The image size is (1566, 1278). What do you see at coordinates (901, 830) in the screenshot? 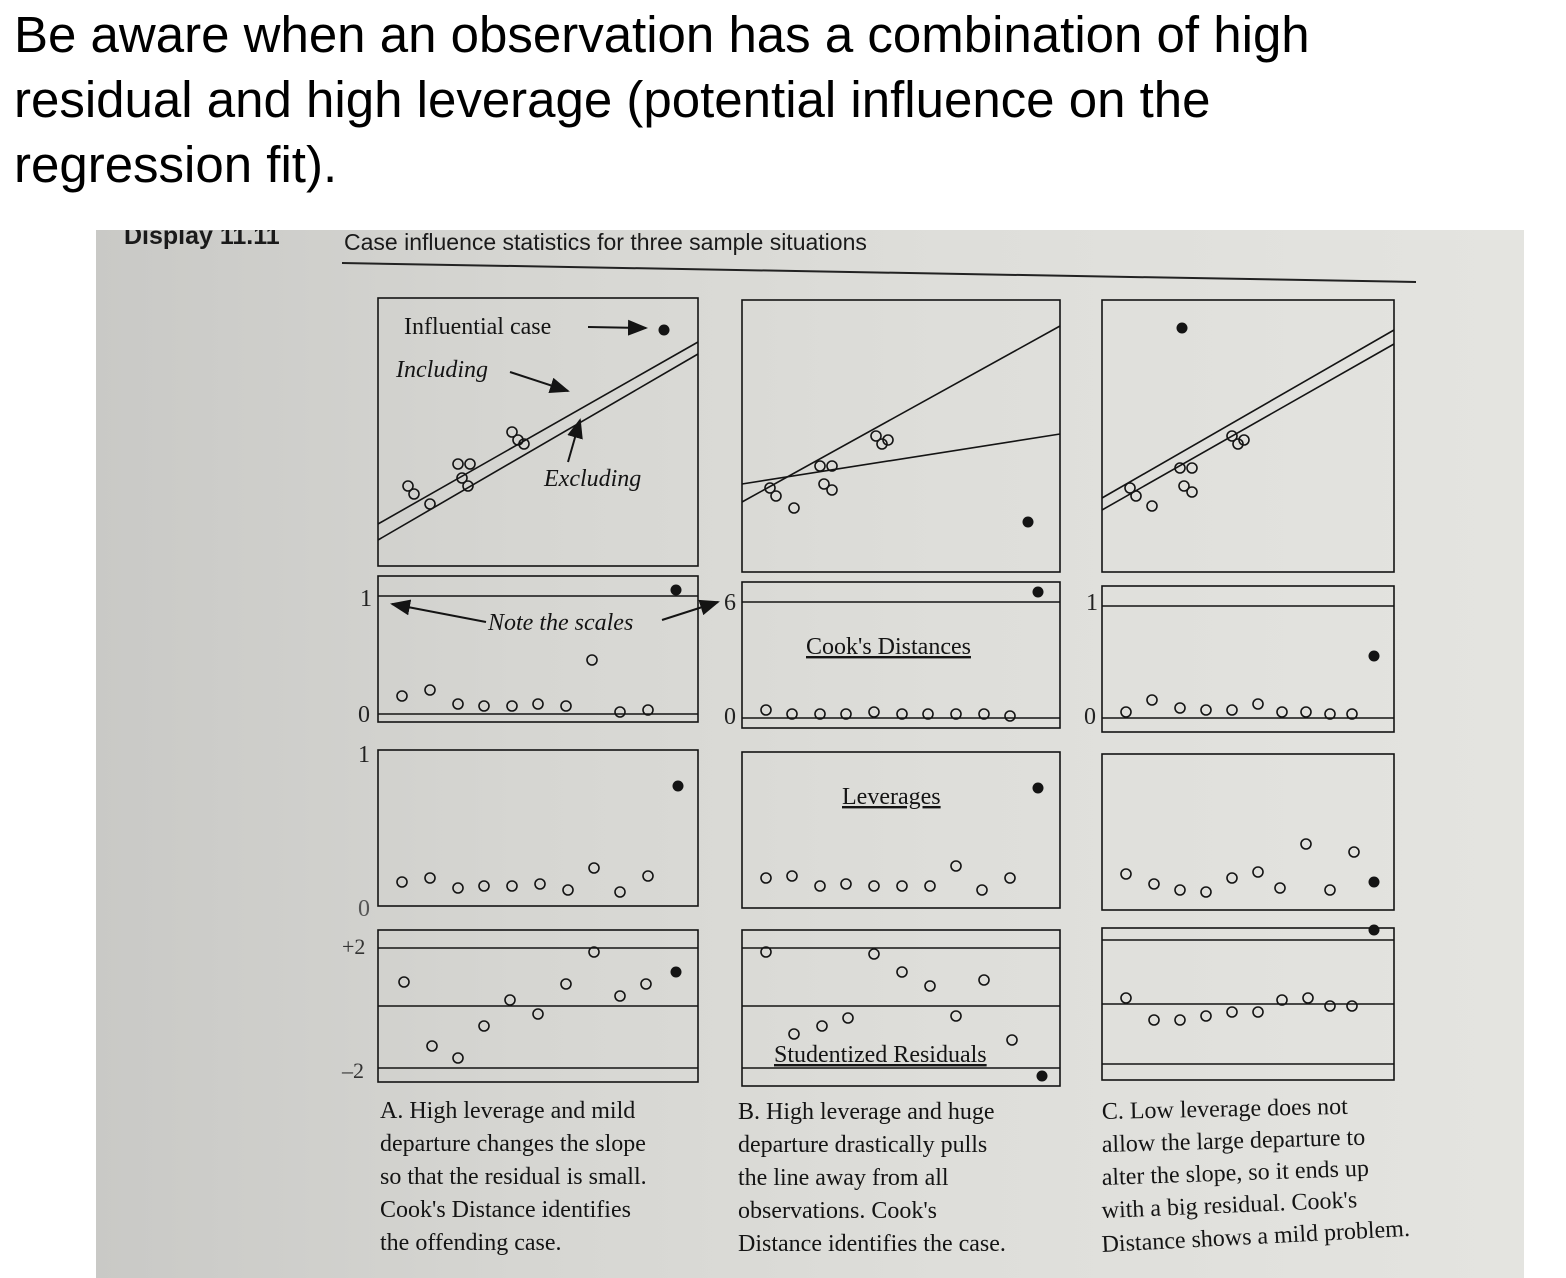
I see `leverage-panel-b` at bounding box center [901, 830].